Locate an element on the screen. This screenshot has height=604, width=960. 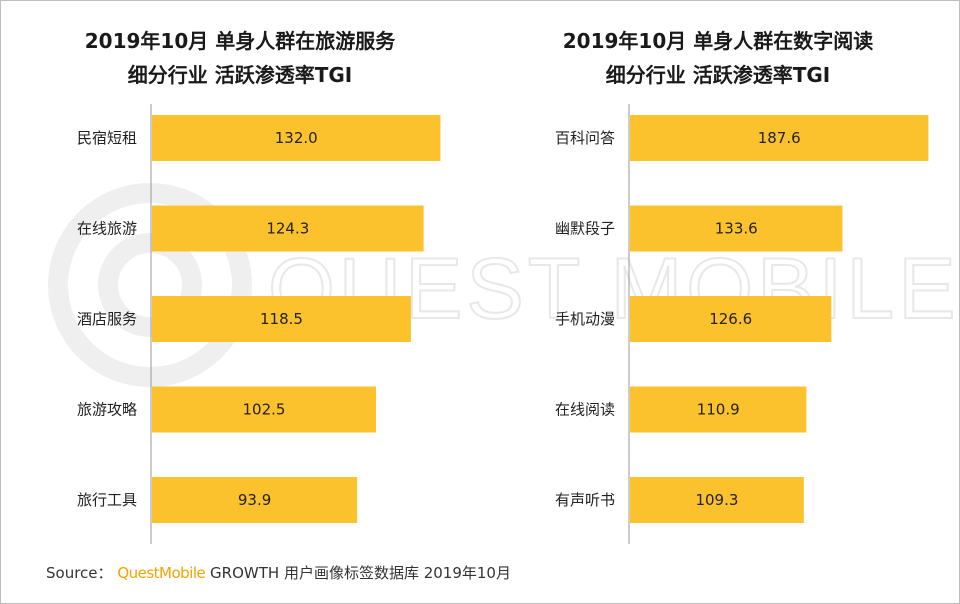
left-category-label-3: 酒店服务 is located at coordinates (107, 319).